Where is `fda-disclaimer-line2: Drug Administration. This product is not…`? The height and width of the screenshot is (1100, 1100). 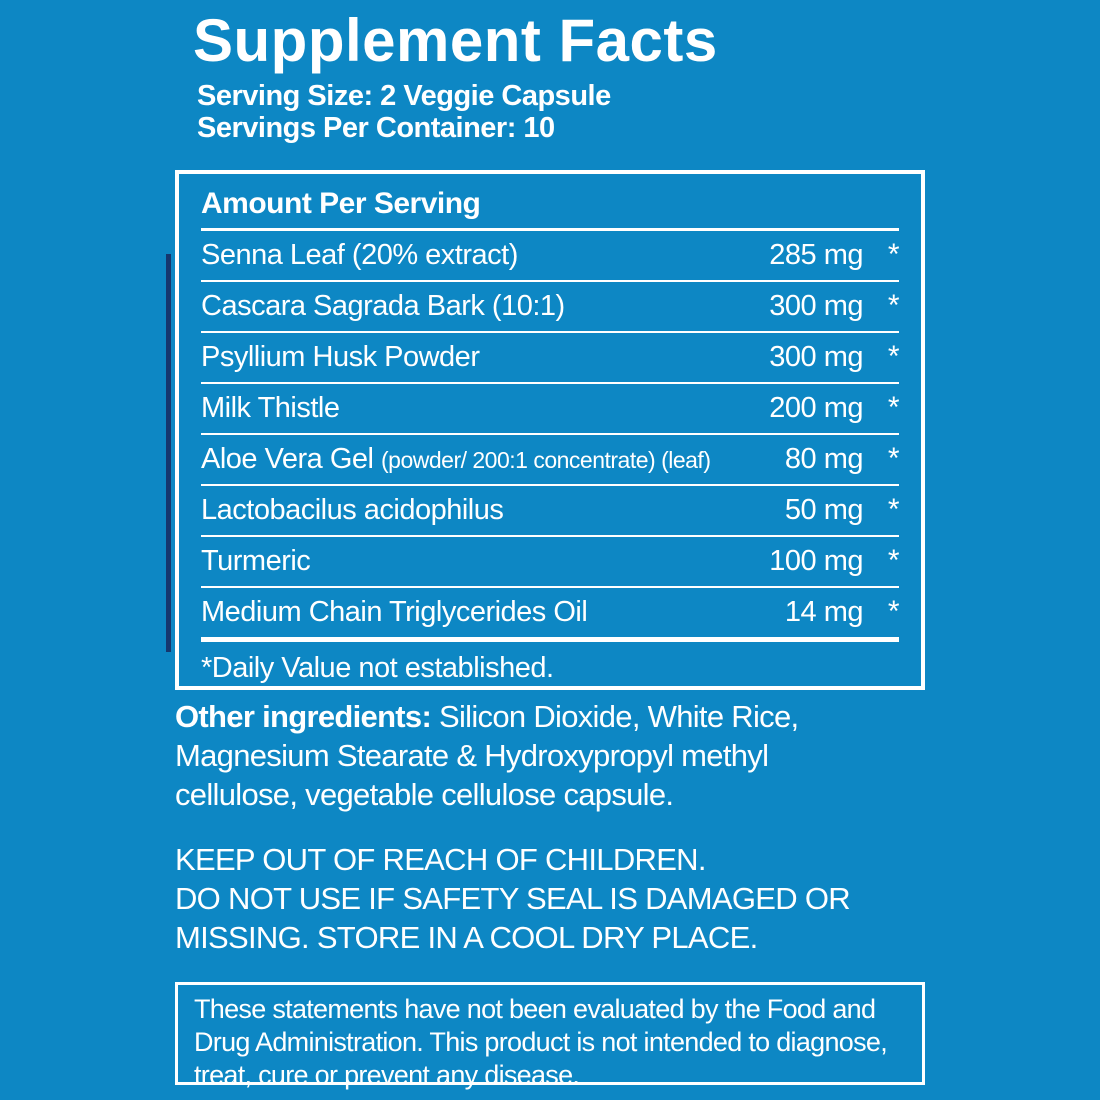 fda-disclaimer-line2: Drug Administration. This product is not… is located at coordinates (541, 1042).